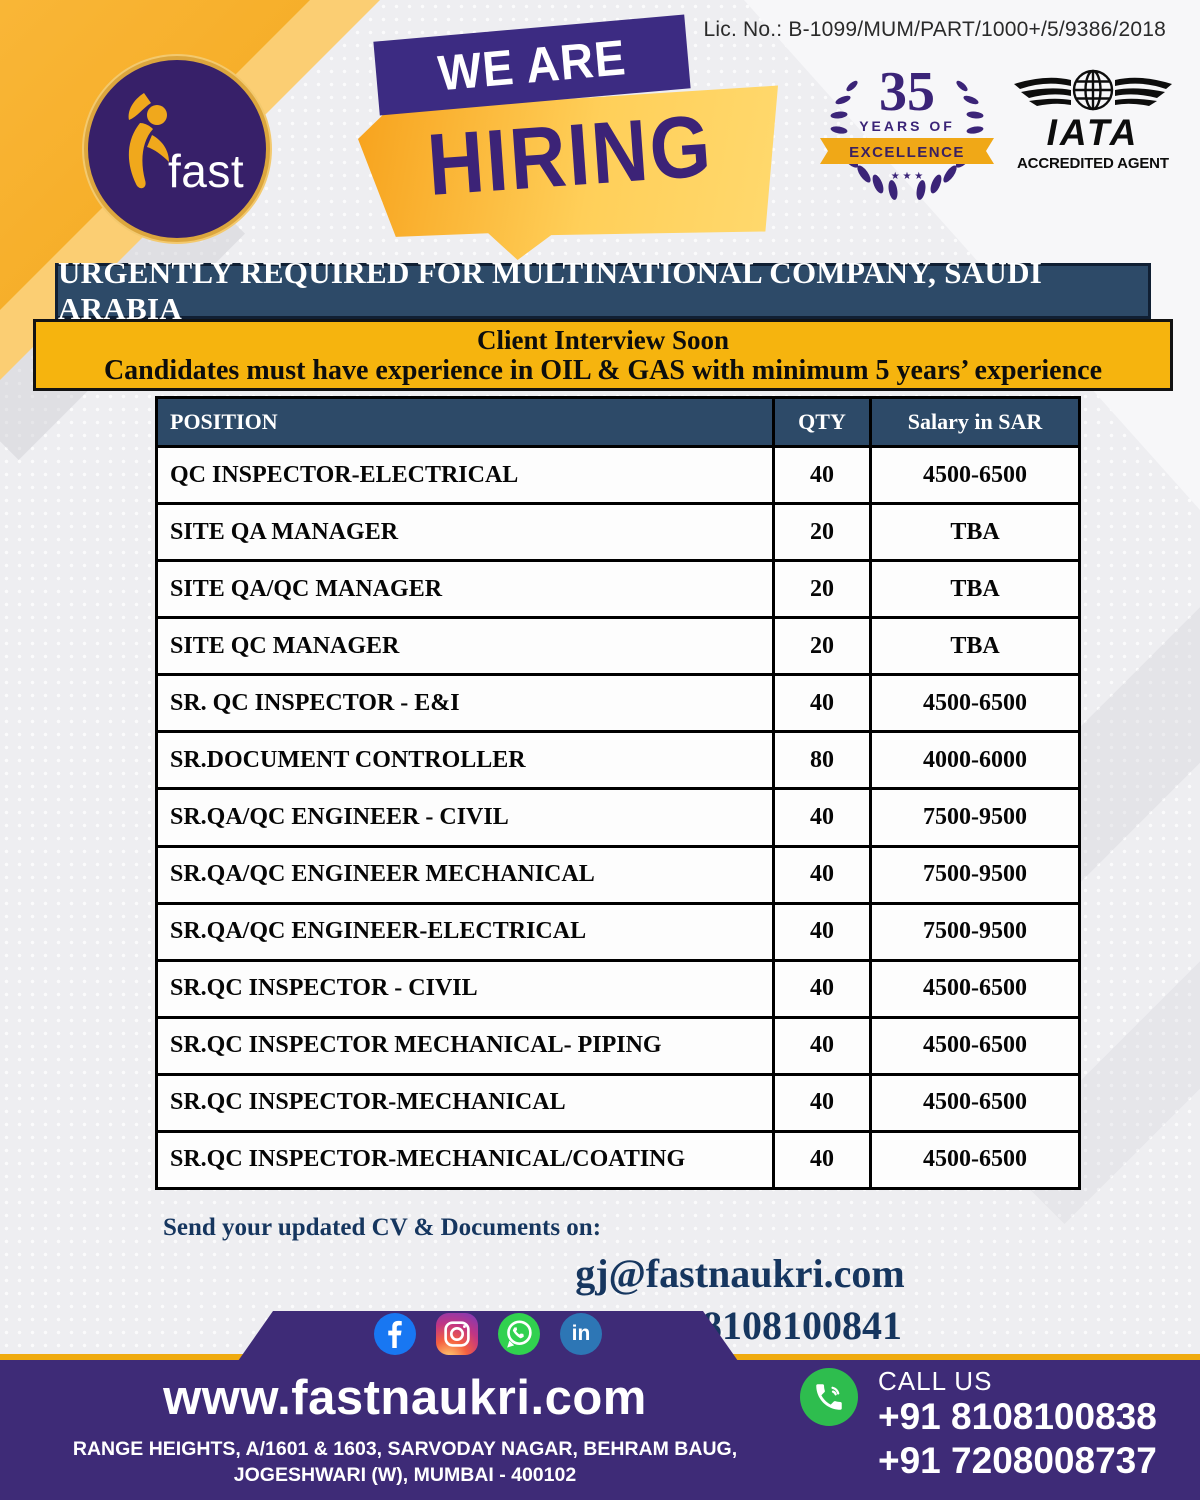  What do you see at coordinates (907, 176) in the screenshot?
I see `badge-stars: ★ ★ ★` at bounding box center [907, 176].